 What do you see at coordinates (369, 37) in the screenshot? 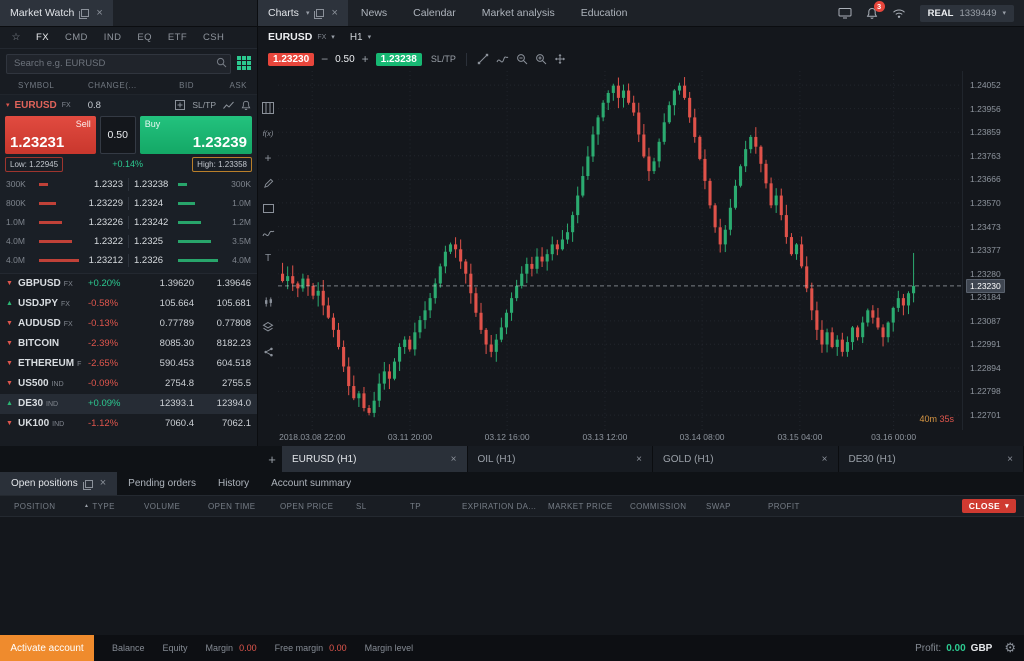
I see `chevron-down-icon: ▾` at bounding box center [369, 37].